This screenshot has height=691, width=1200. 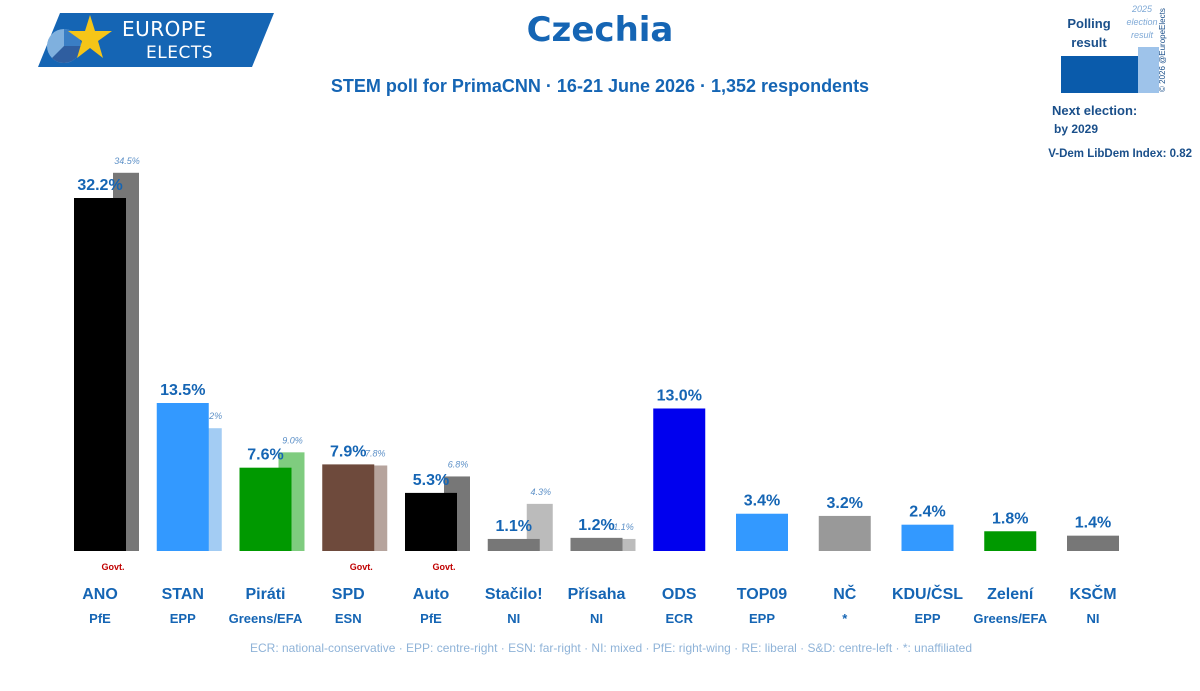 What do you see at coordinates (1010, 518) in the screenshot?
I see `value-label-11: 1.8%` at bounding box center [1010, 518].